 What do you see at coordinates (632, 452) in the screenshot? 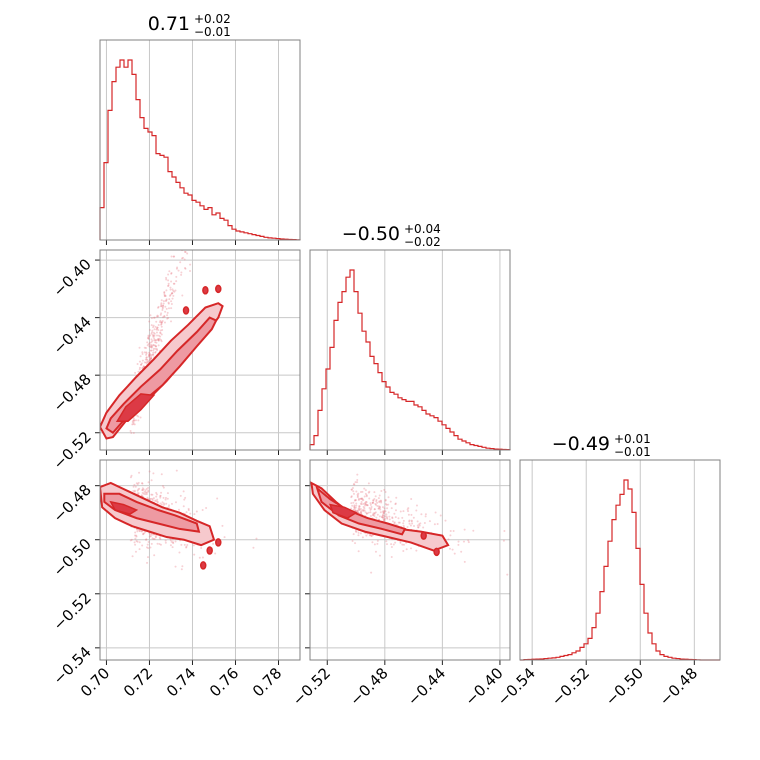
I see `param-title-lower: −0.01` at bounding box center [632, 452].